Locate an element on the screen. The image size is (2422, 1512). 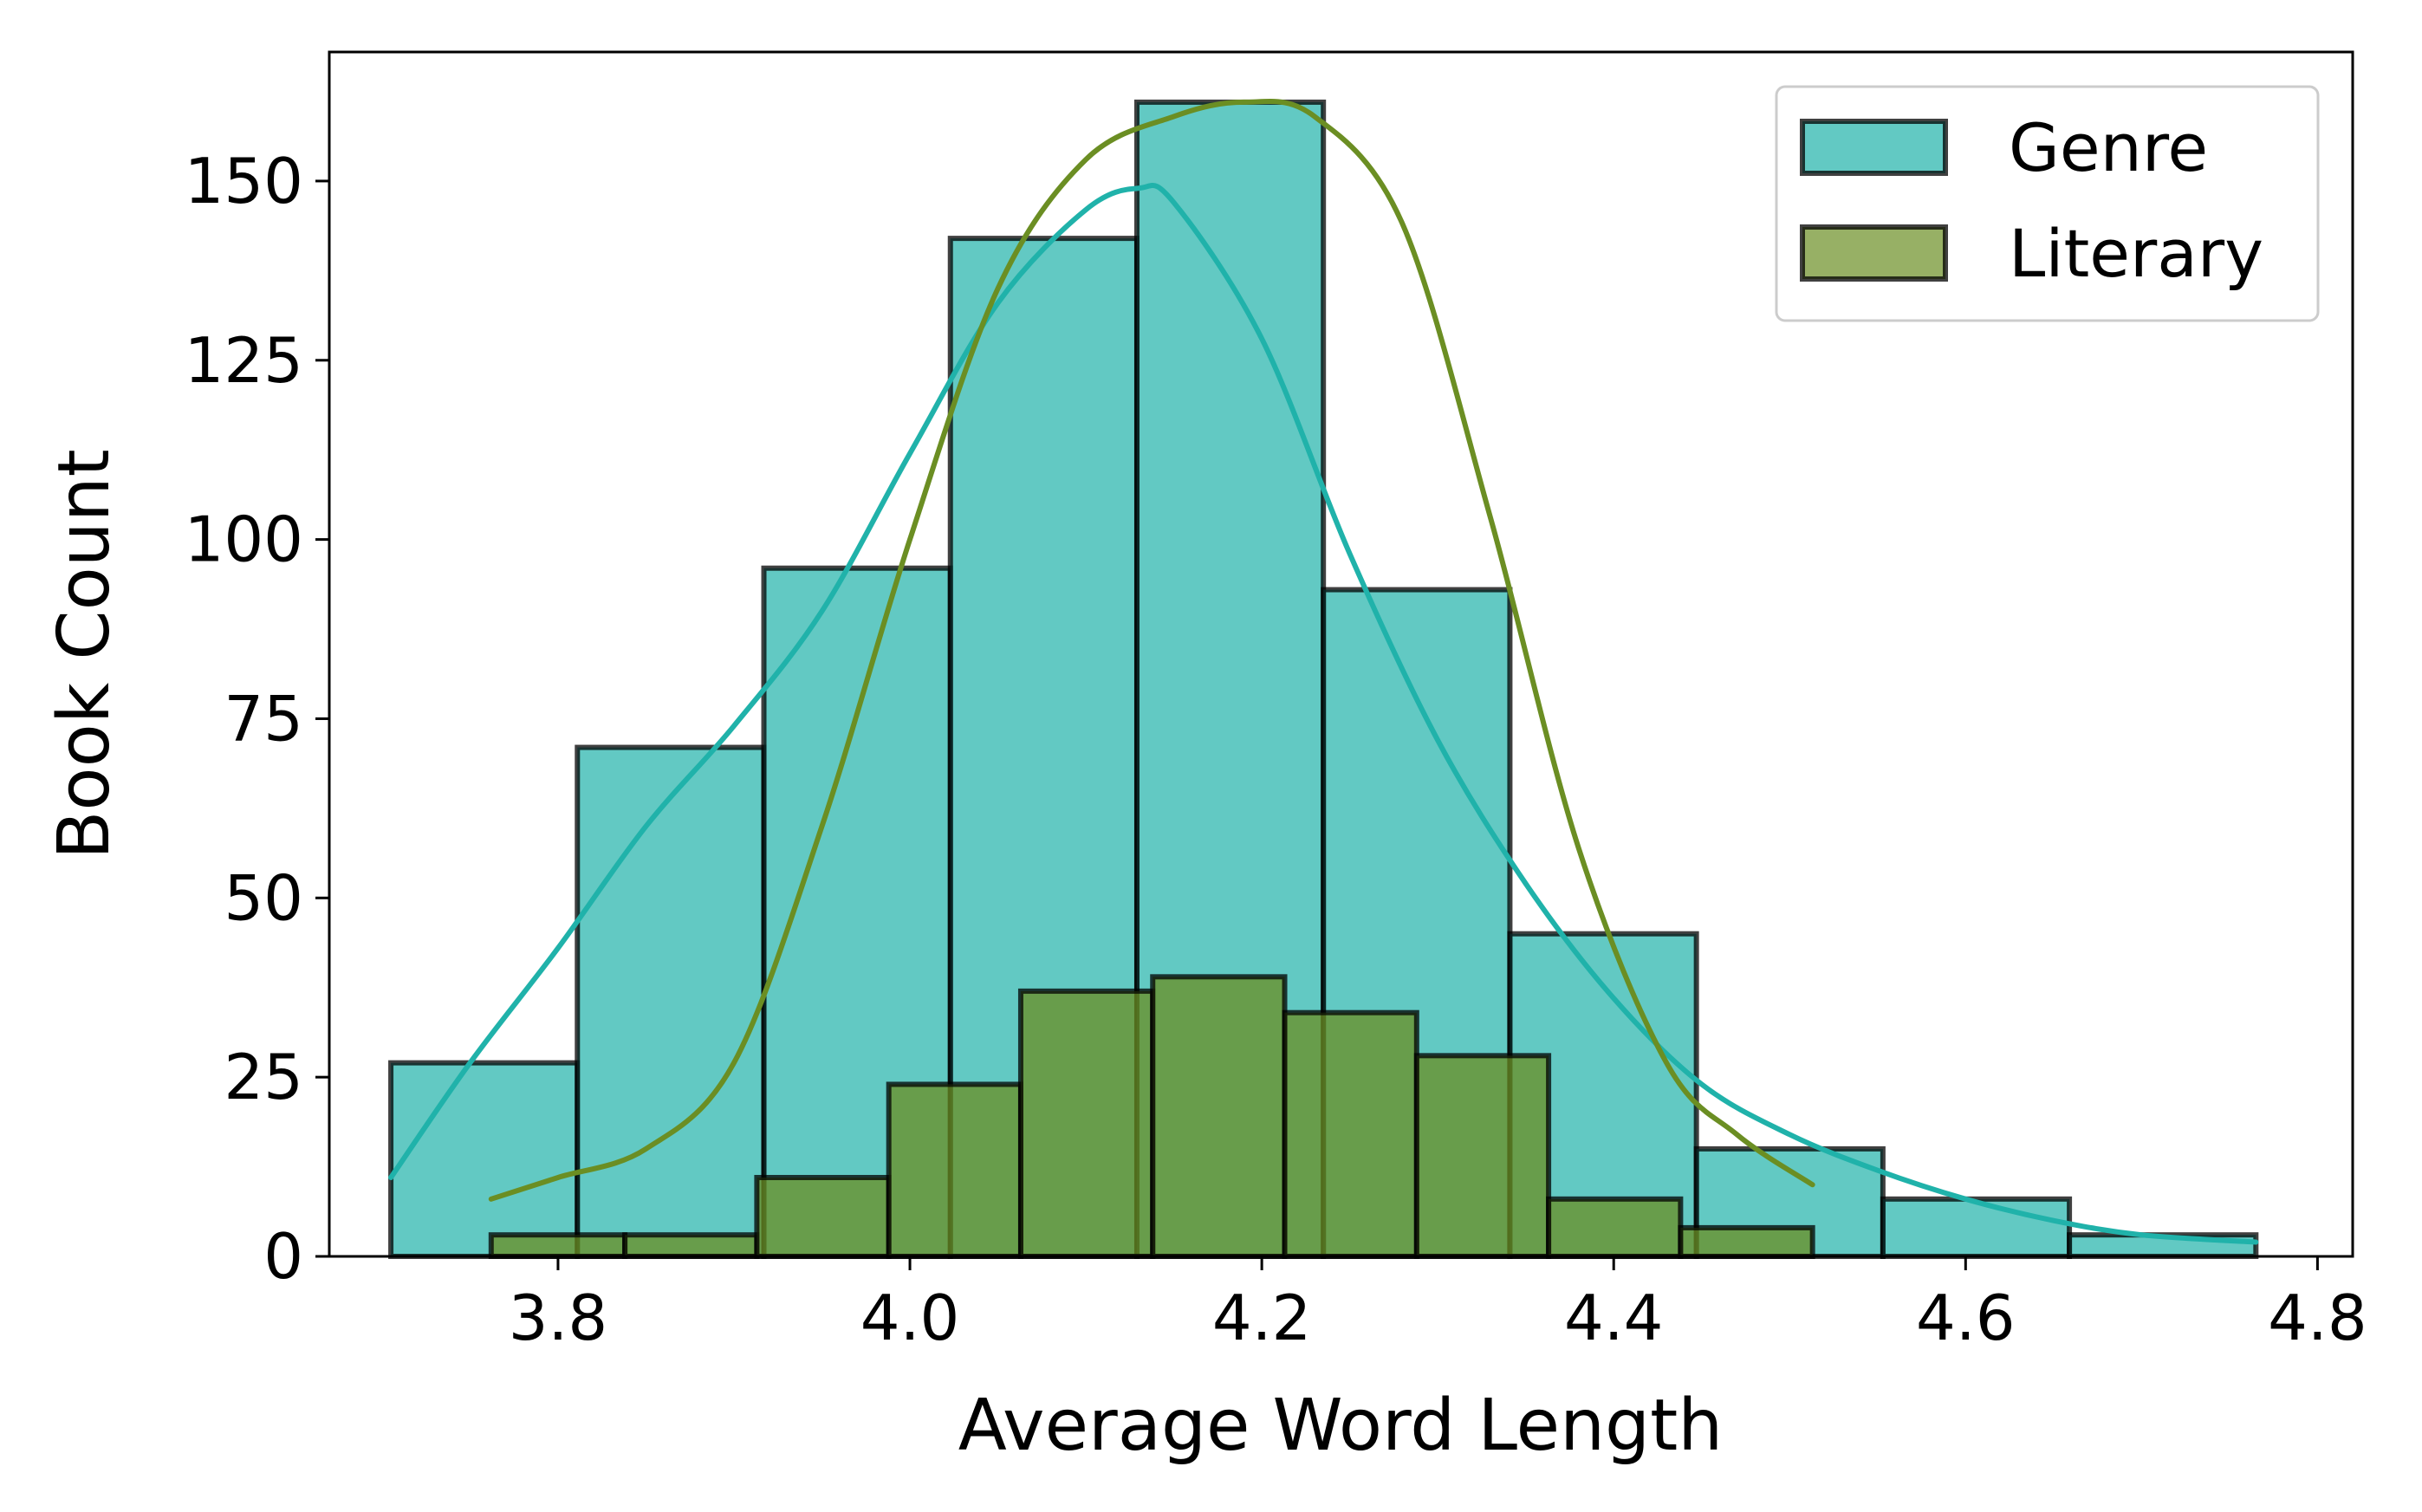
x-tick-label: 4.4 is located at coordinates (1614, 1318).